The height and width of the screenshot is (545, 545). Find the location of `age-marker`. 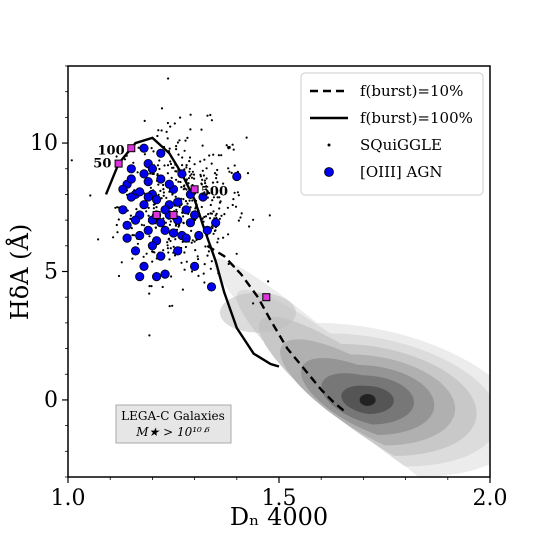

age-marker is located at coordinates (266, 297).